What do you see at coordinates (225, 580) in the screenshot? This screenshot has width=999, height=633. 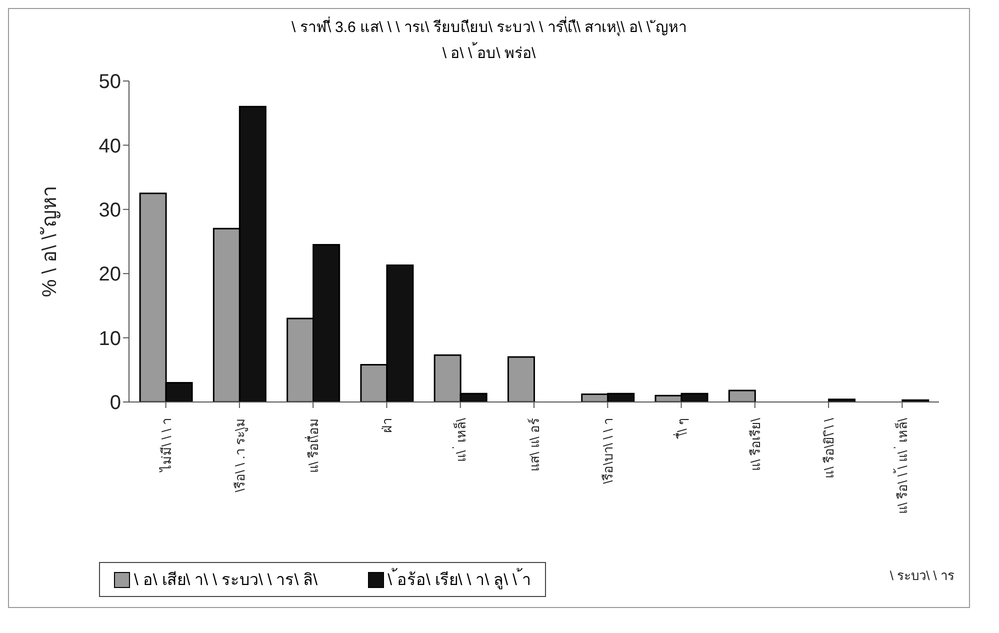 I see `legend-label: \ อ\ เสีย\ า\ \ ระบว\ \ าร\ ลิ\` at bounding box center [225, 580].